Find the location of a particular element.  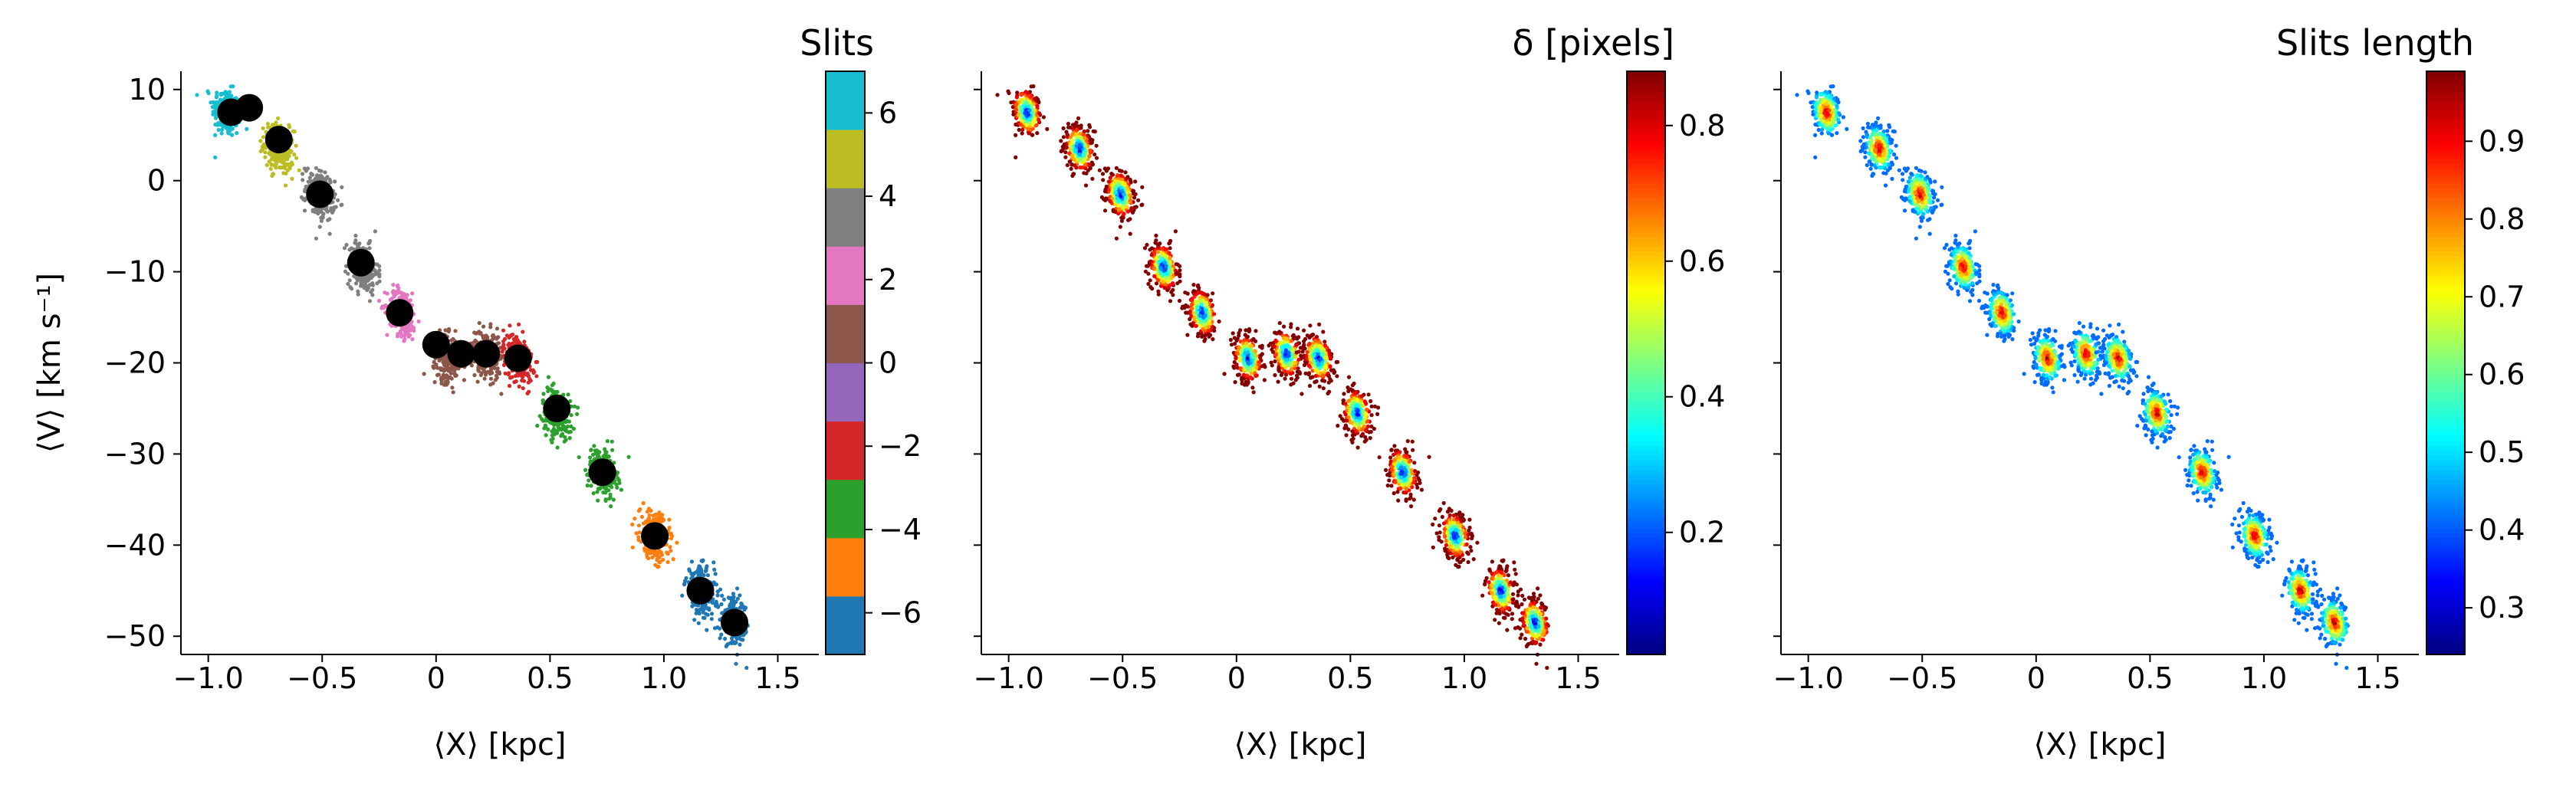

x-tick-label: 0 is located at coordinates (436, 678).